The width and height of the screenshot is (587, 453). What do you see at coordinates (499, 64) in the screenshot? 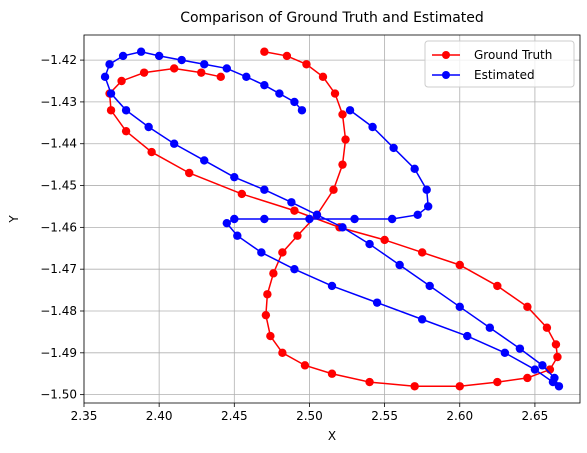
I see `legend: Ground Truth Estimated` at bounding box center [499, 64].